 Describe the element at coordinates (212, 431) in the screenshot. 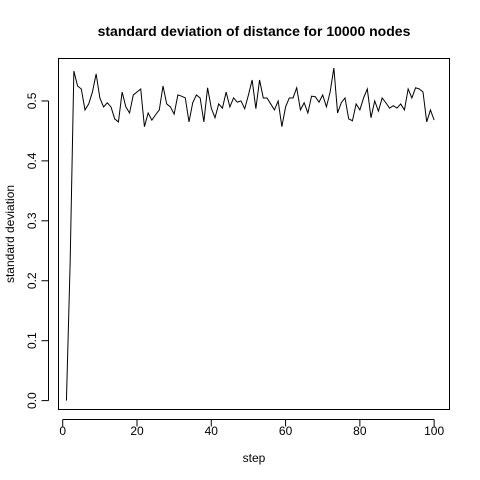

I see `x-tick-label: 40` at that location.